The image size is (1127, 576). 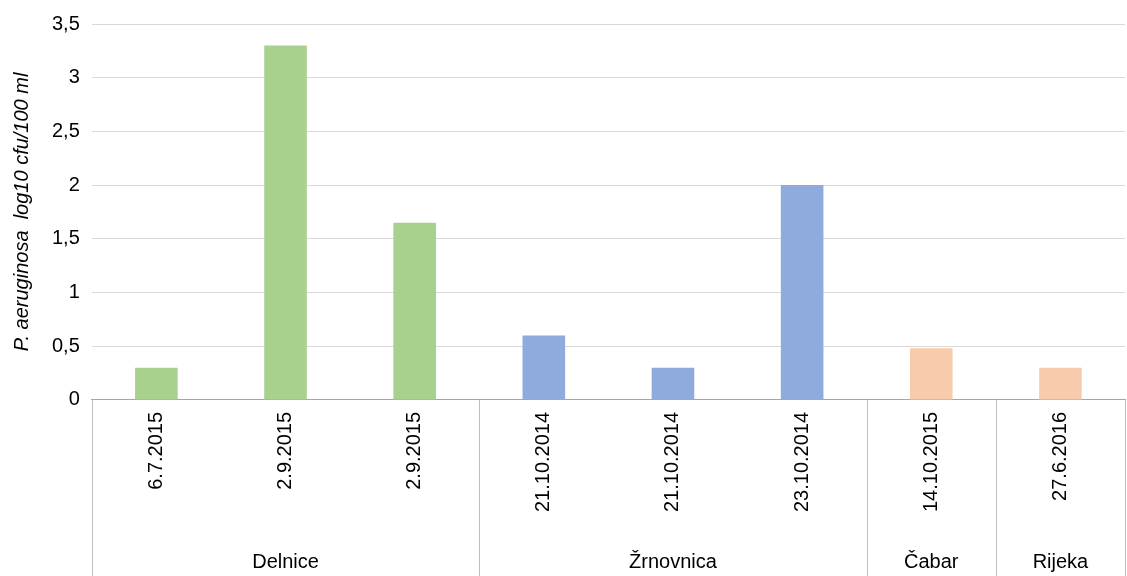 I want to click on text: Čabar, so click(x=931, y=560).